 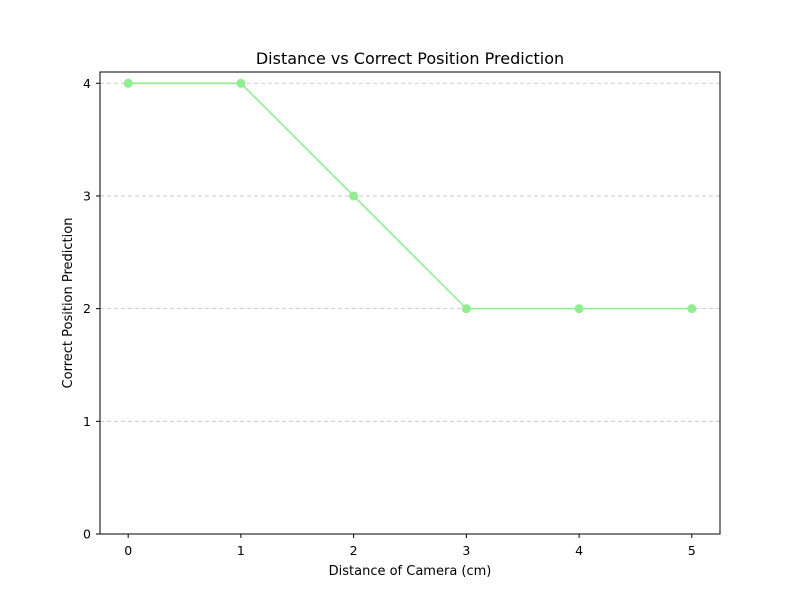 What do you see at coordinates (466, 550) in the screenshot?
I see `x-tick-label: 3` at bounding box center [466, 550].